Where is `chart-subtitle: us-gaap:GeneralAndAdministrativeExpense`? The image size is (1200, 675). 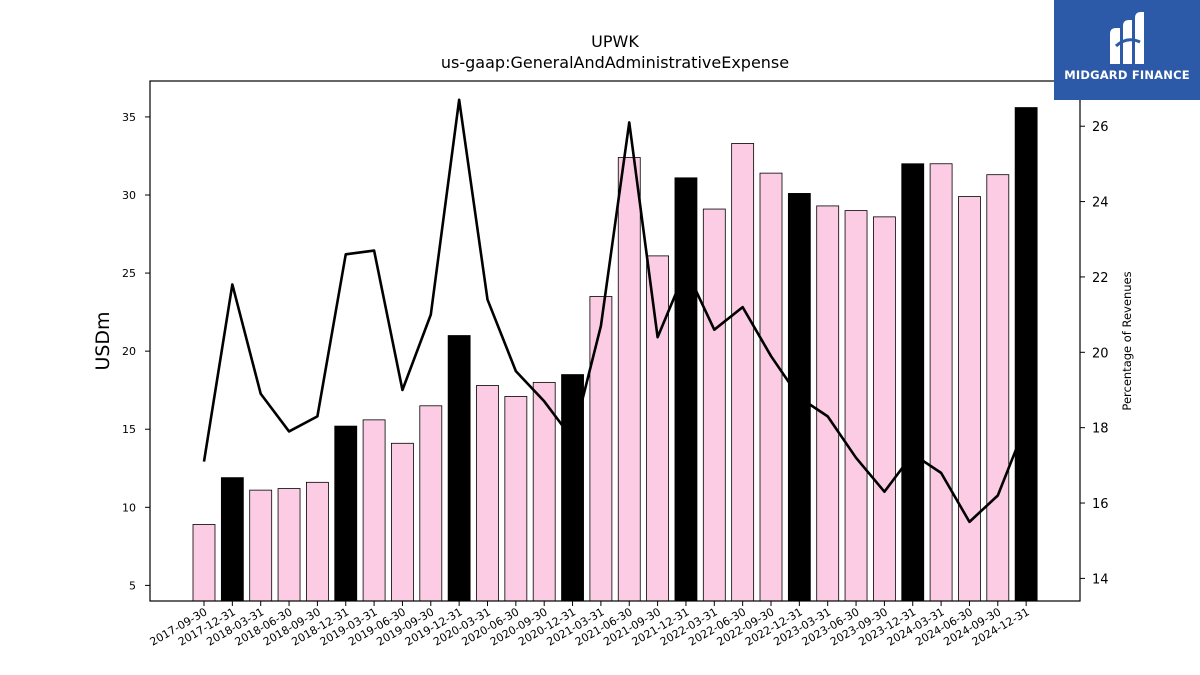
chart-subtitle: us-gaap:GeneralAndAdministrativeExpense is located at coordinates (615, 62).